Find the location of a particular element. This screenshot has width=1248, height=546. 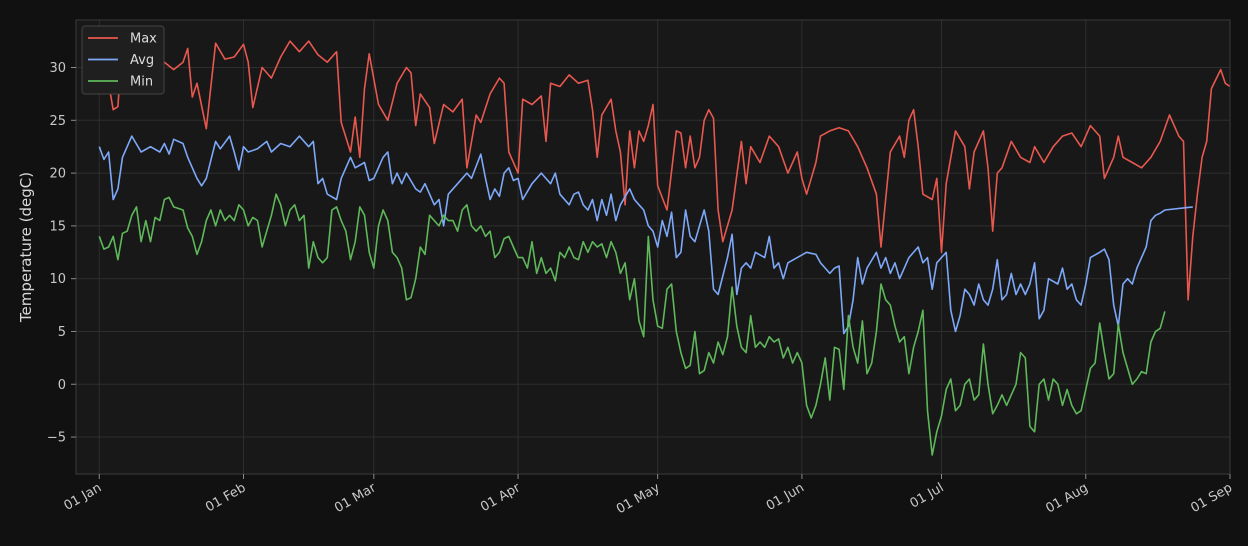

legend: Max Avg Min is located at coordinates (123, 60).